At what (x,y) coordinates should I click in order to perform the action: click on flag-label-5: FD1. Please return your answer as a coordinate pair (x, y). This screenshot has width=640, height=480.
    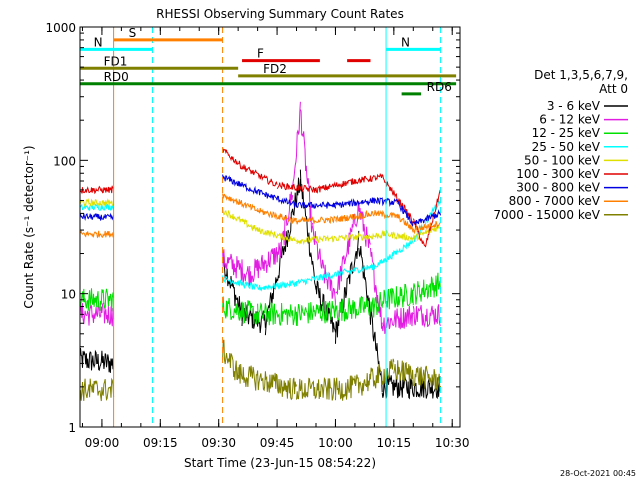
    Looking at the image, I should click on (116, 61).